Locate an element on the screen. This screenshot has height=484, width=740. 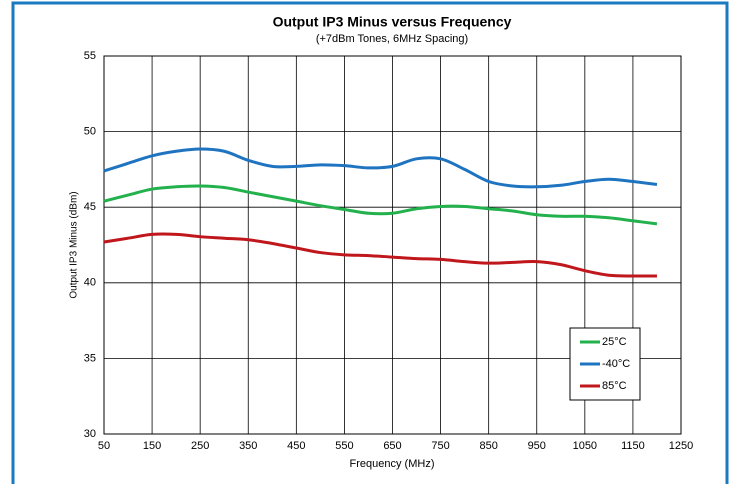
x-tick-label: 950 is located at coordinates (537, 446).